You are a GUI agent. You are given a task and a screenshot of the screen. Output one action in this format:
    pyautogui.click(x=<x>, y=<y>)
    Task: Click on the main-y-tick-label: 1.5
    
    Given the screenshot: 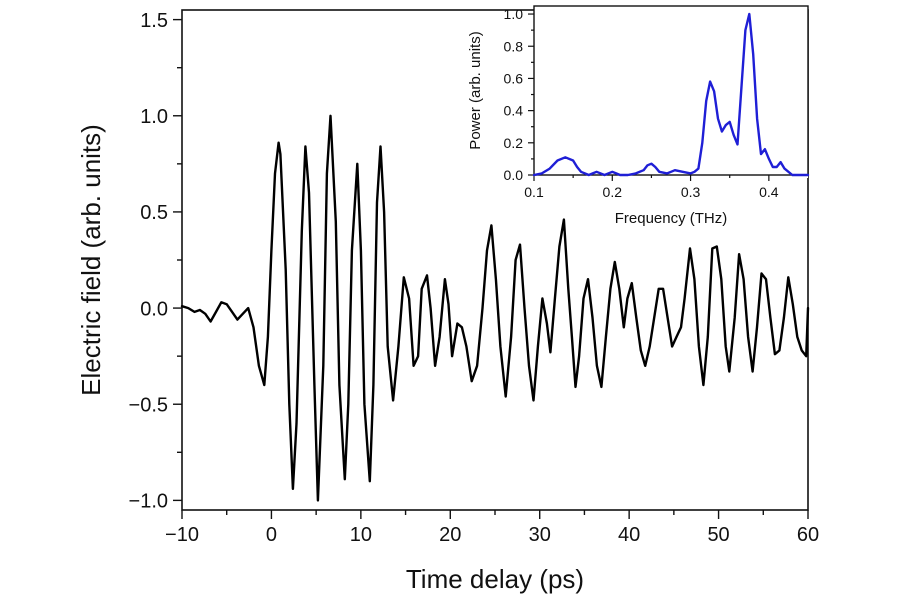 What is the action you would take?
    pyautogui.click(x=154, y=21)
    